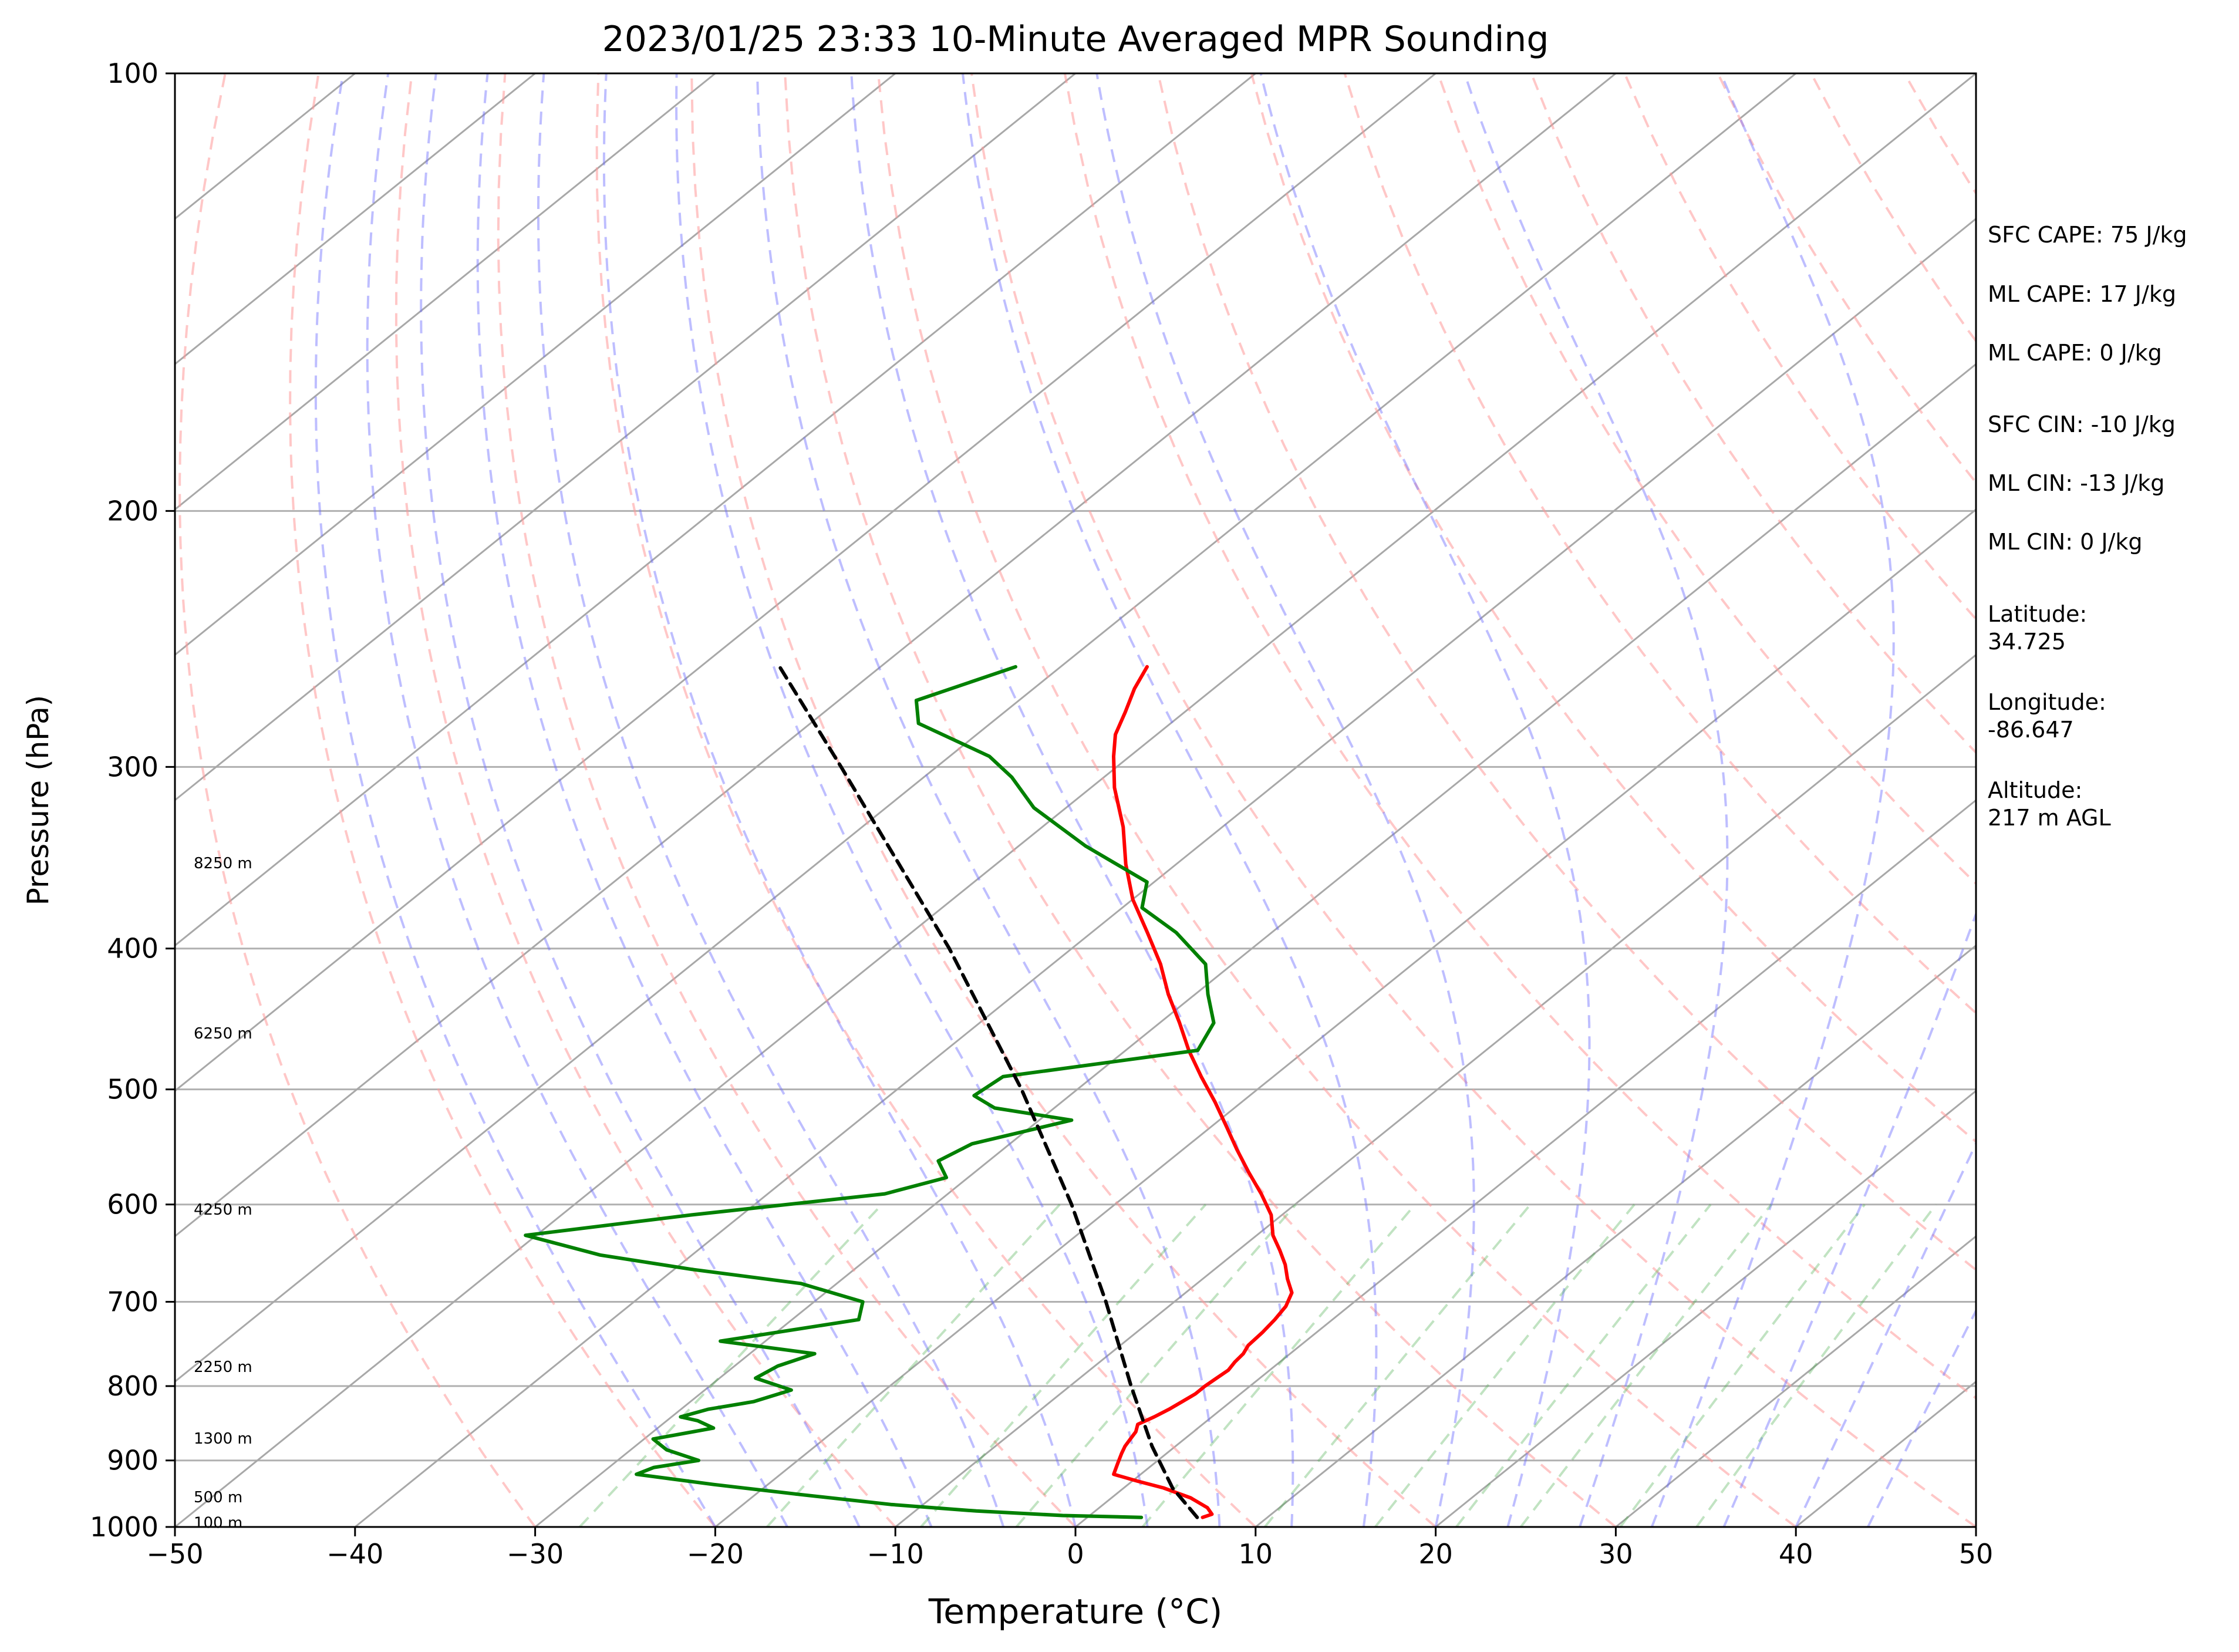  What do you see at coordinates (1075, 1554) in the screenshot?
I see `x-tick-label: 0` at bounding box center [1075, 1554].